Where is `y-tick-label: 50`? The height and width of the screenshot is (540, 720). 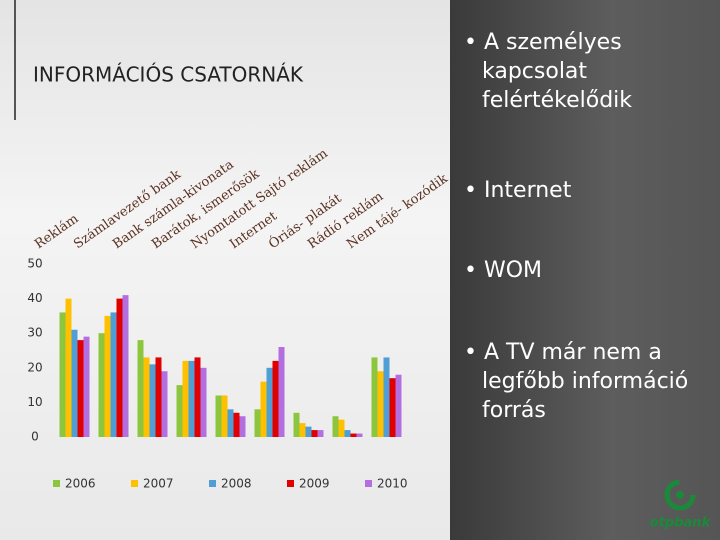
y-tick-label: 50 is located at coordinates (34, 264).